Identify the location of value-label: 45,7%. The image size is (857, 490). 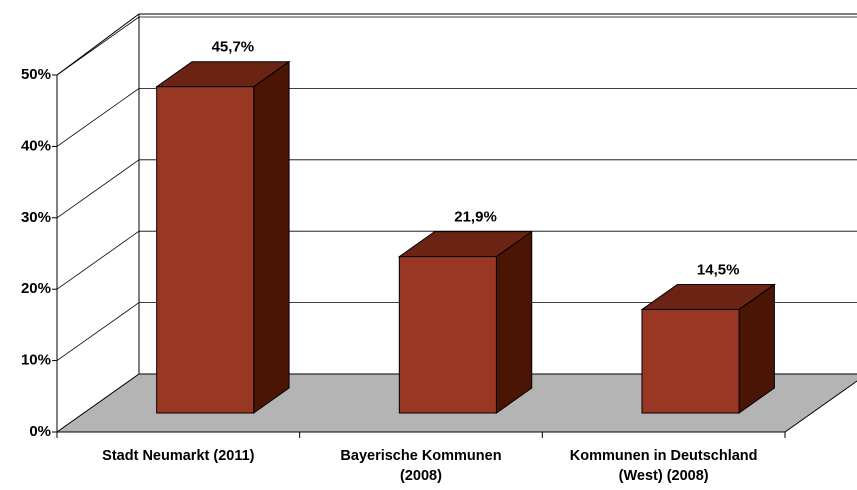
(233, 47).